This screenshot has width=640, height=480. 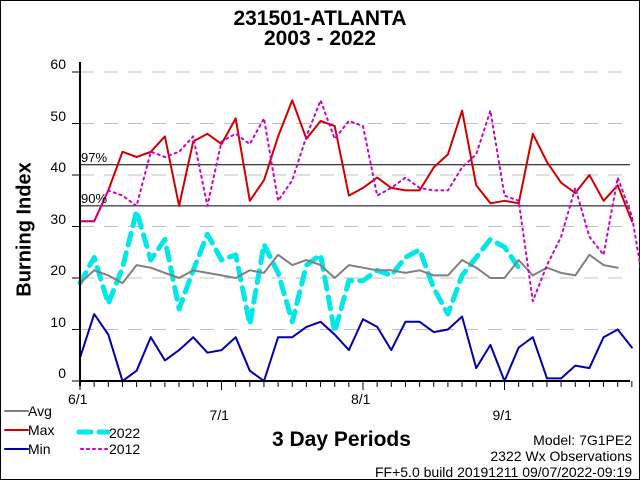 What do you see at coordinates (94, 198) in the screenshot?
I see `reference-label-90pct: 90%` at bounding box center [94, 198].